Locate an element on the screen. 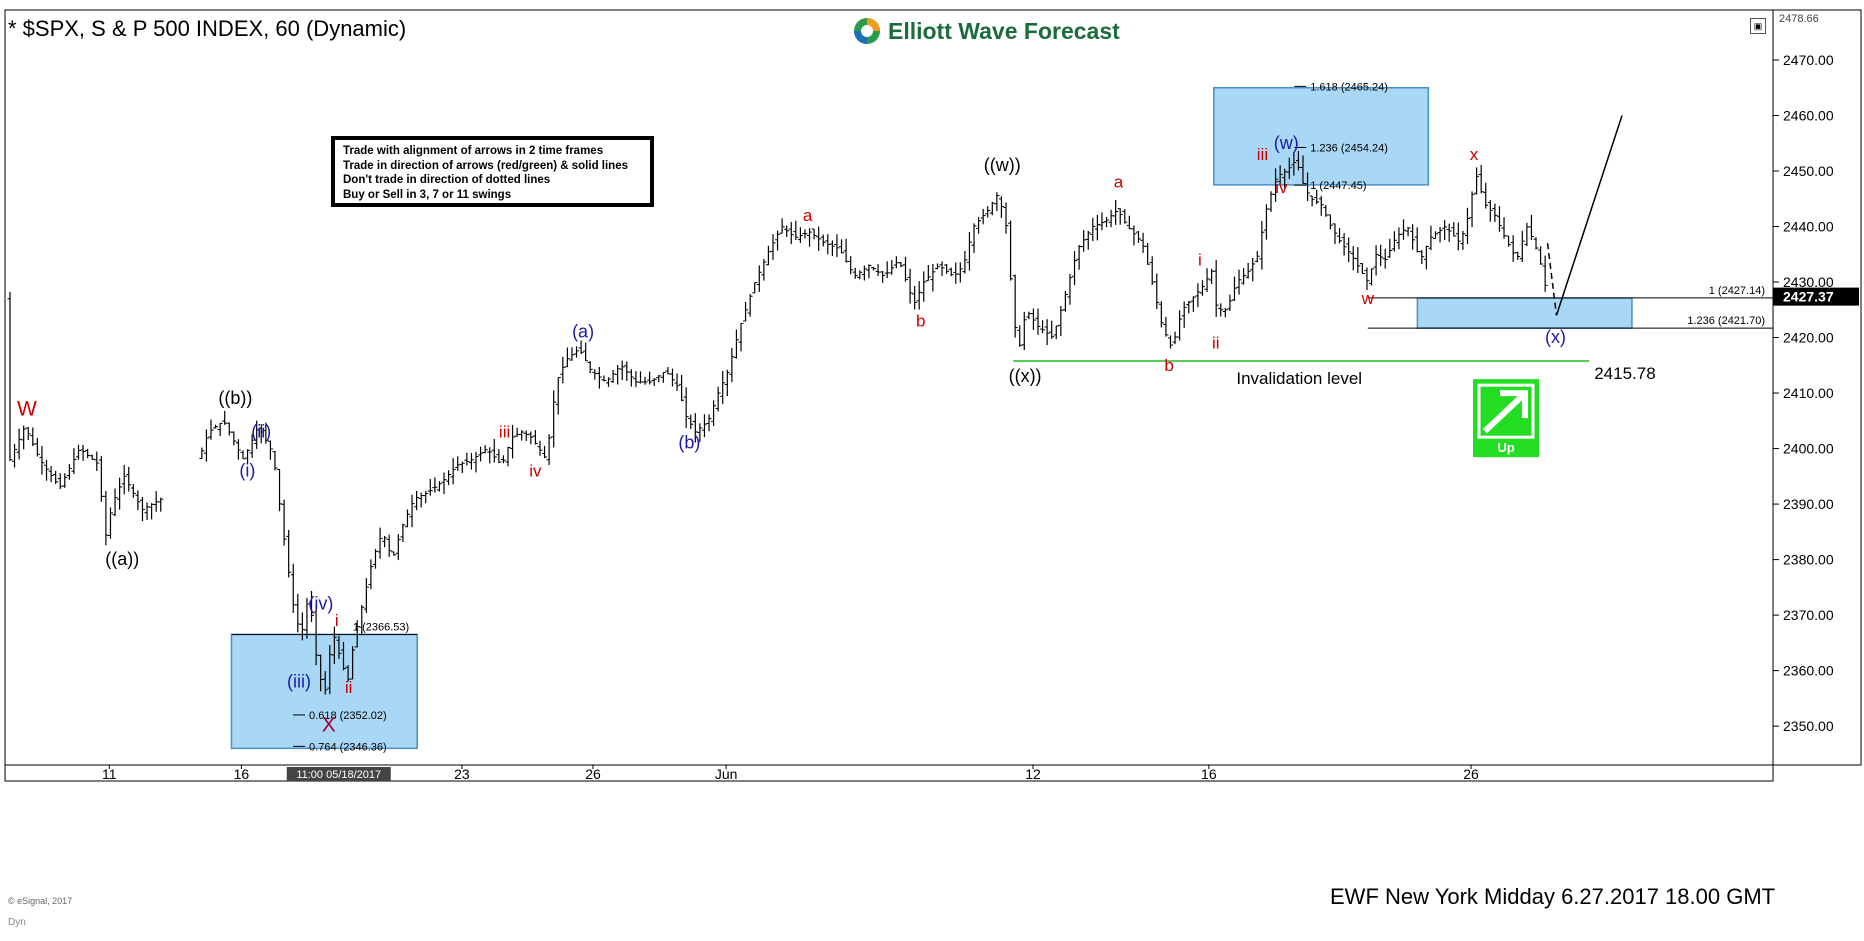 Image resolution: width=1864 pixels, height=941 pixels. rule-line: Don't trade in direction of dotted lines is located at coordinates (447, 180).